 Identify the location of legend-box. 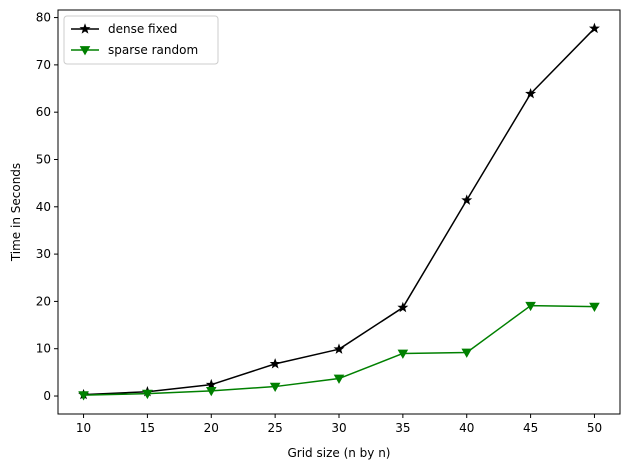
(141, 40).